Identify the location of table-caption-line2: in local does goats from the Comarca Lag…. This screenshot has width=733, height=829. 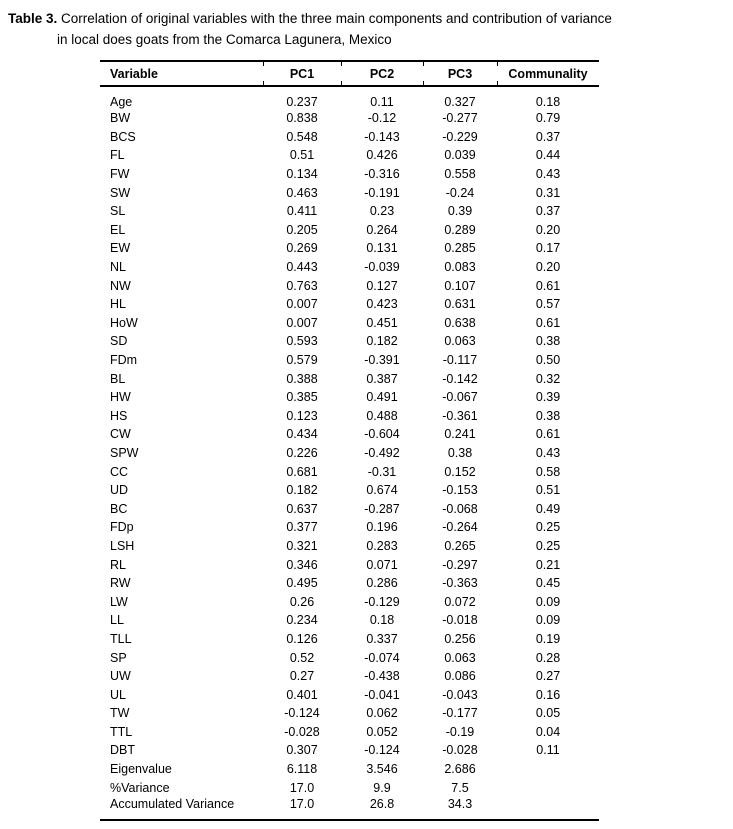
(224, 39).